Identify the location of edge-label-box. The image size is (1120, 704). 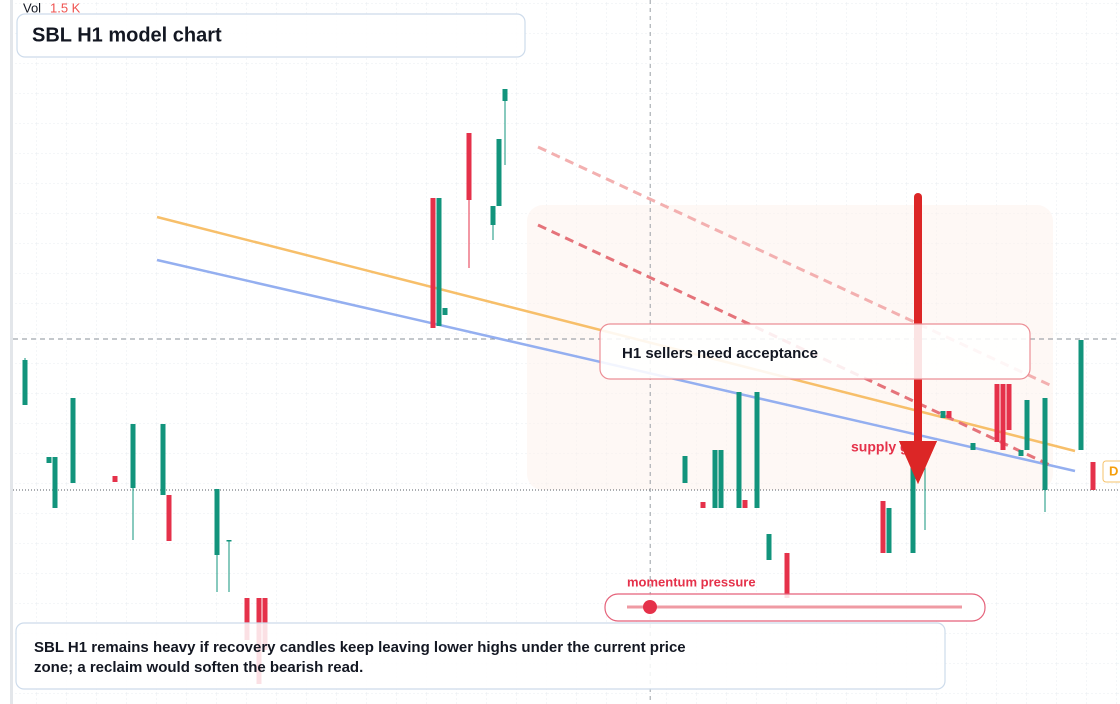
(1111, 471).